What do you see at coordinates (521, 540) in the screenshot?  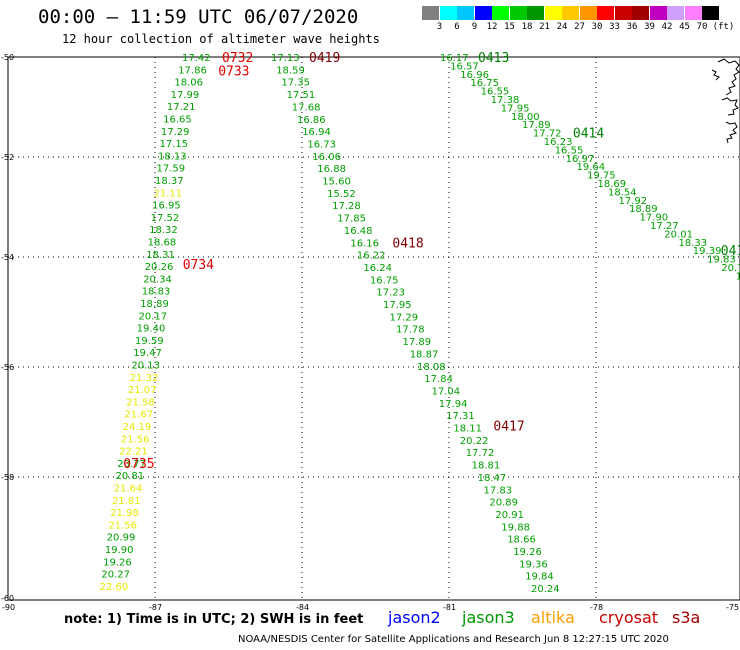 I see `swh-value: 18.66` at bounding box center [521, 540].